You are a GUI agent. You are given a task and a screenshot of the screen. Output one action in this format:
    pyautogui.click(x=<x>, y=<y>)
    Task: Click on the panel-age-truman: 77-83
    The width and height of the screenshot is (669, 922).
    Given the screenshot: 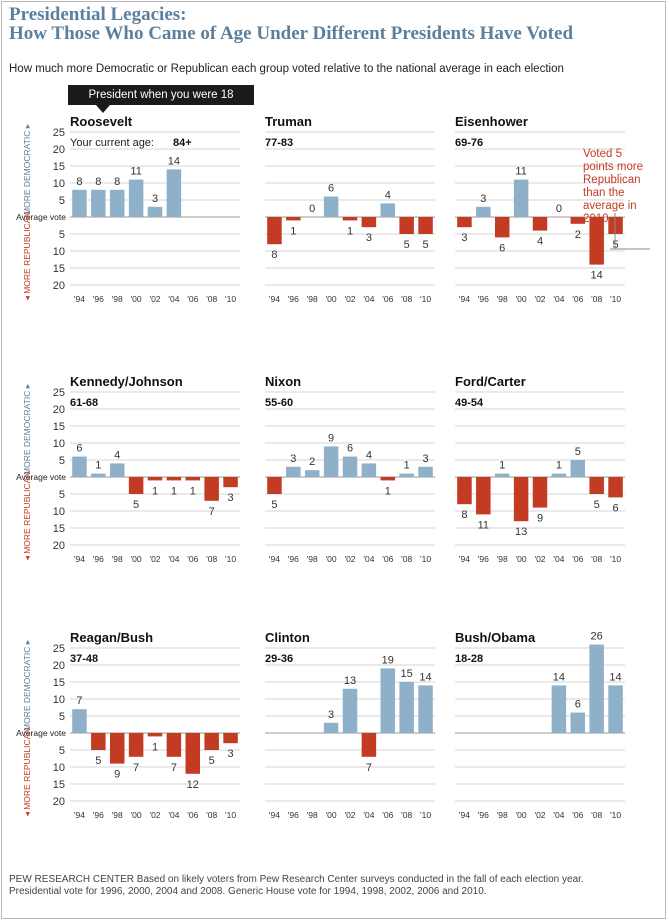 What is the action you would take?
    pyautogui.click(x=279, y=143)
    